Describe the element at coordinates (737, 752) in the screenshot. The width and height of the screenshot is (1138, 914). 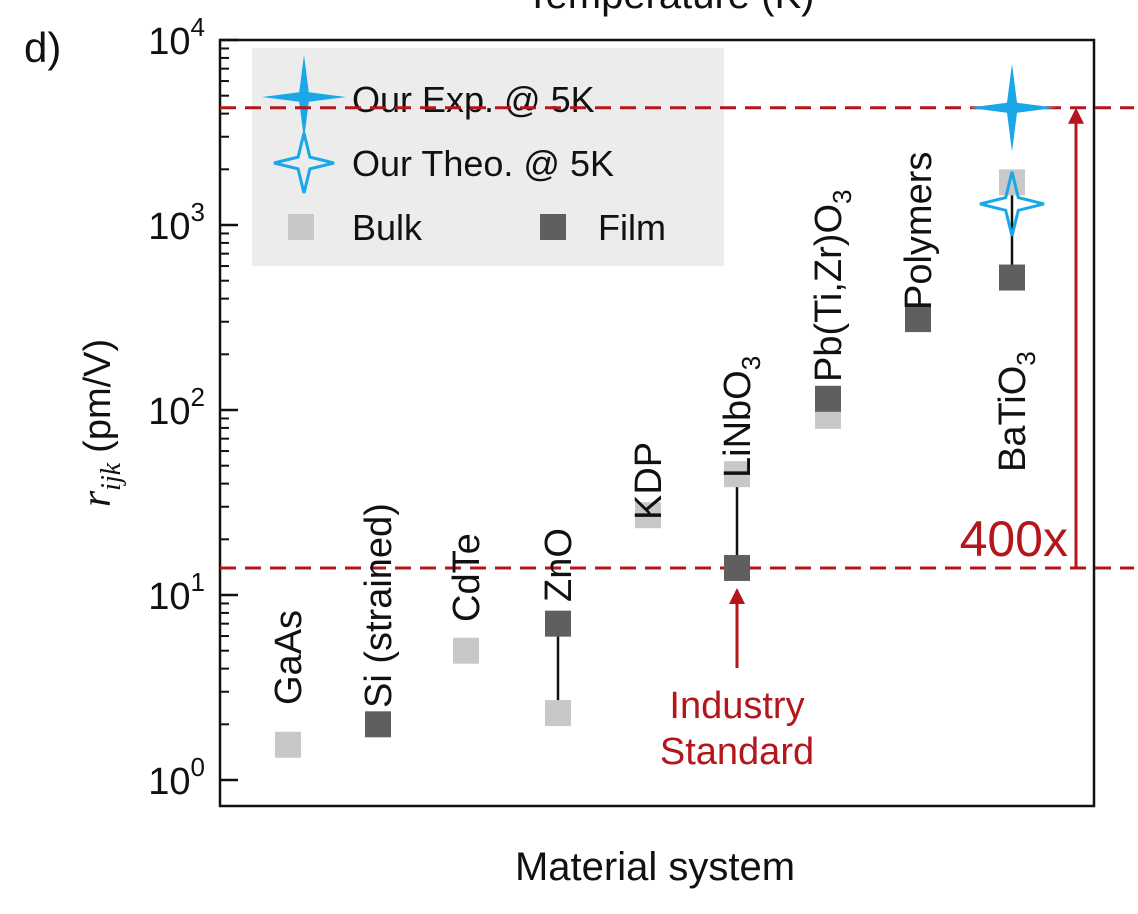
I see `industry-label-line2: Standard` at that location.